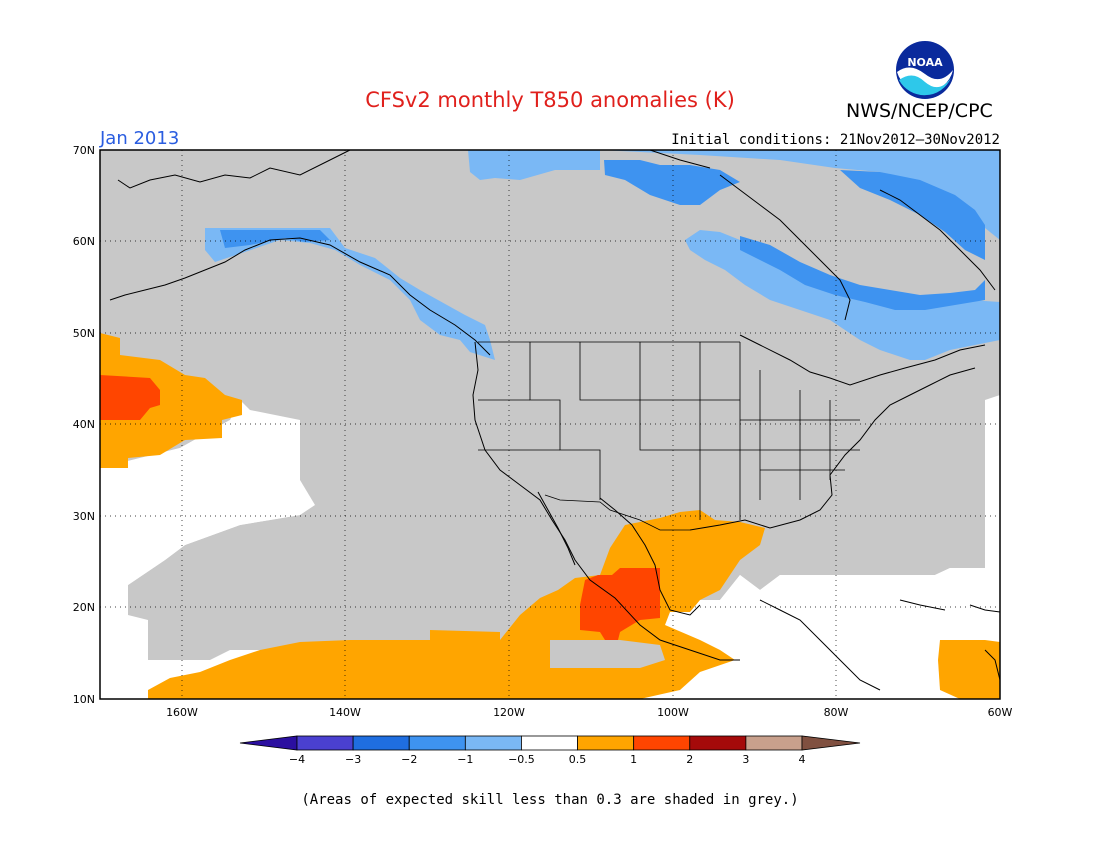  What do you see at coordinates (509, 712) in the screenshot?
I see `lon-tick-120W: 120W` at bounding box center [509, 712].